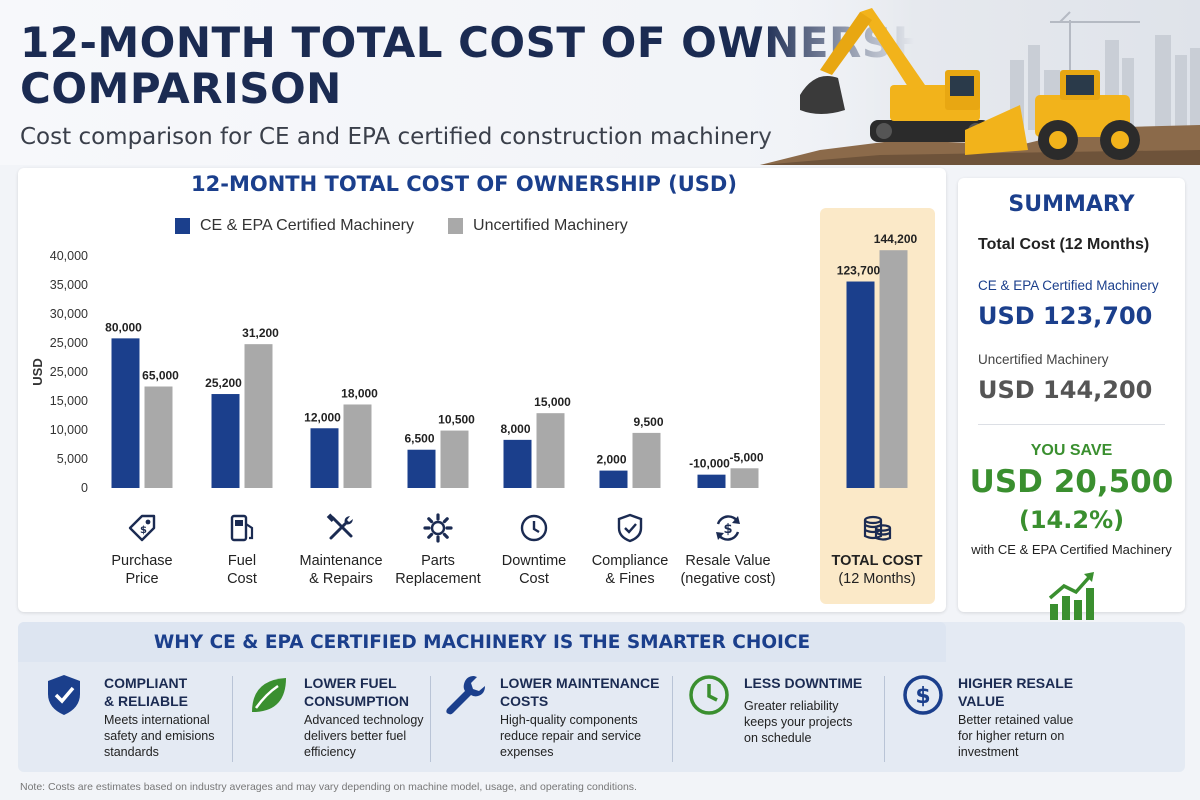 The width and height of the screenshot is (1200, 800). What do you see at coordinates (64, 695) in the screenshot?
I see `shield-check-icon` at bounding box center [64, 695].